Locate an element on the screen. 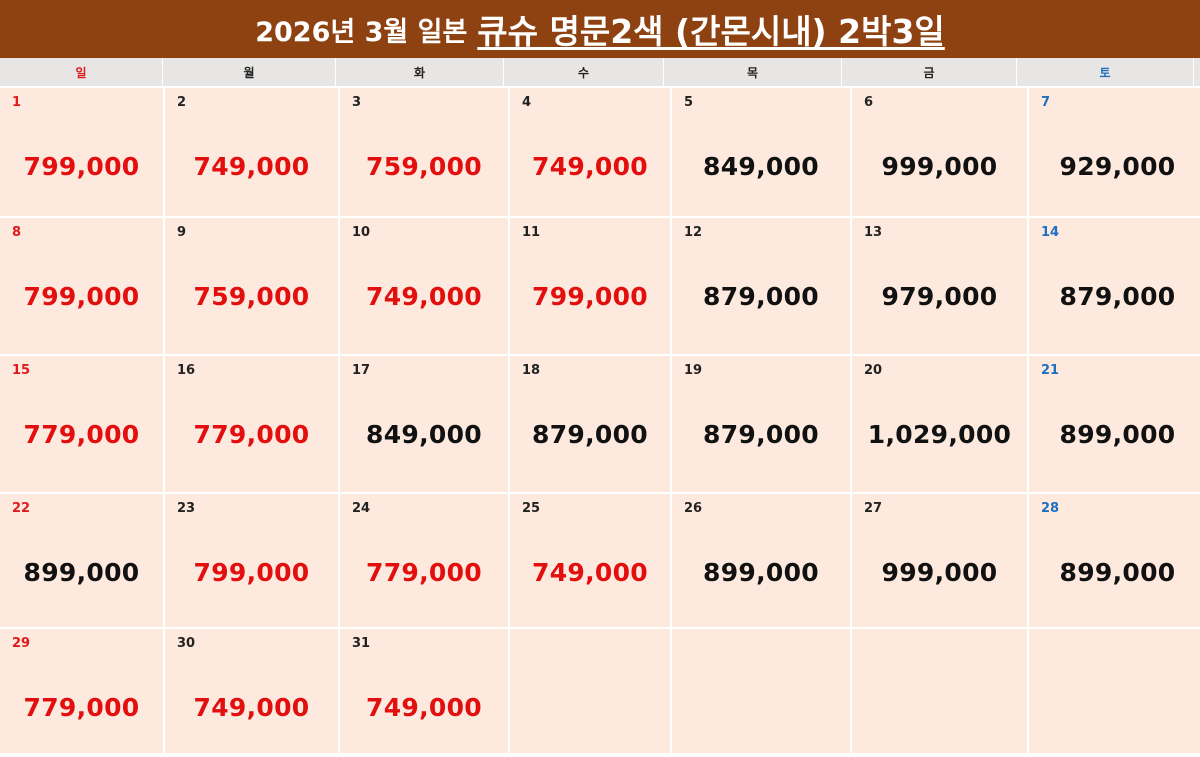 The width and height of the screenshot is (1200, 757). day-number: 13 is located at coordinates (873, 232).